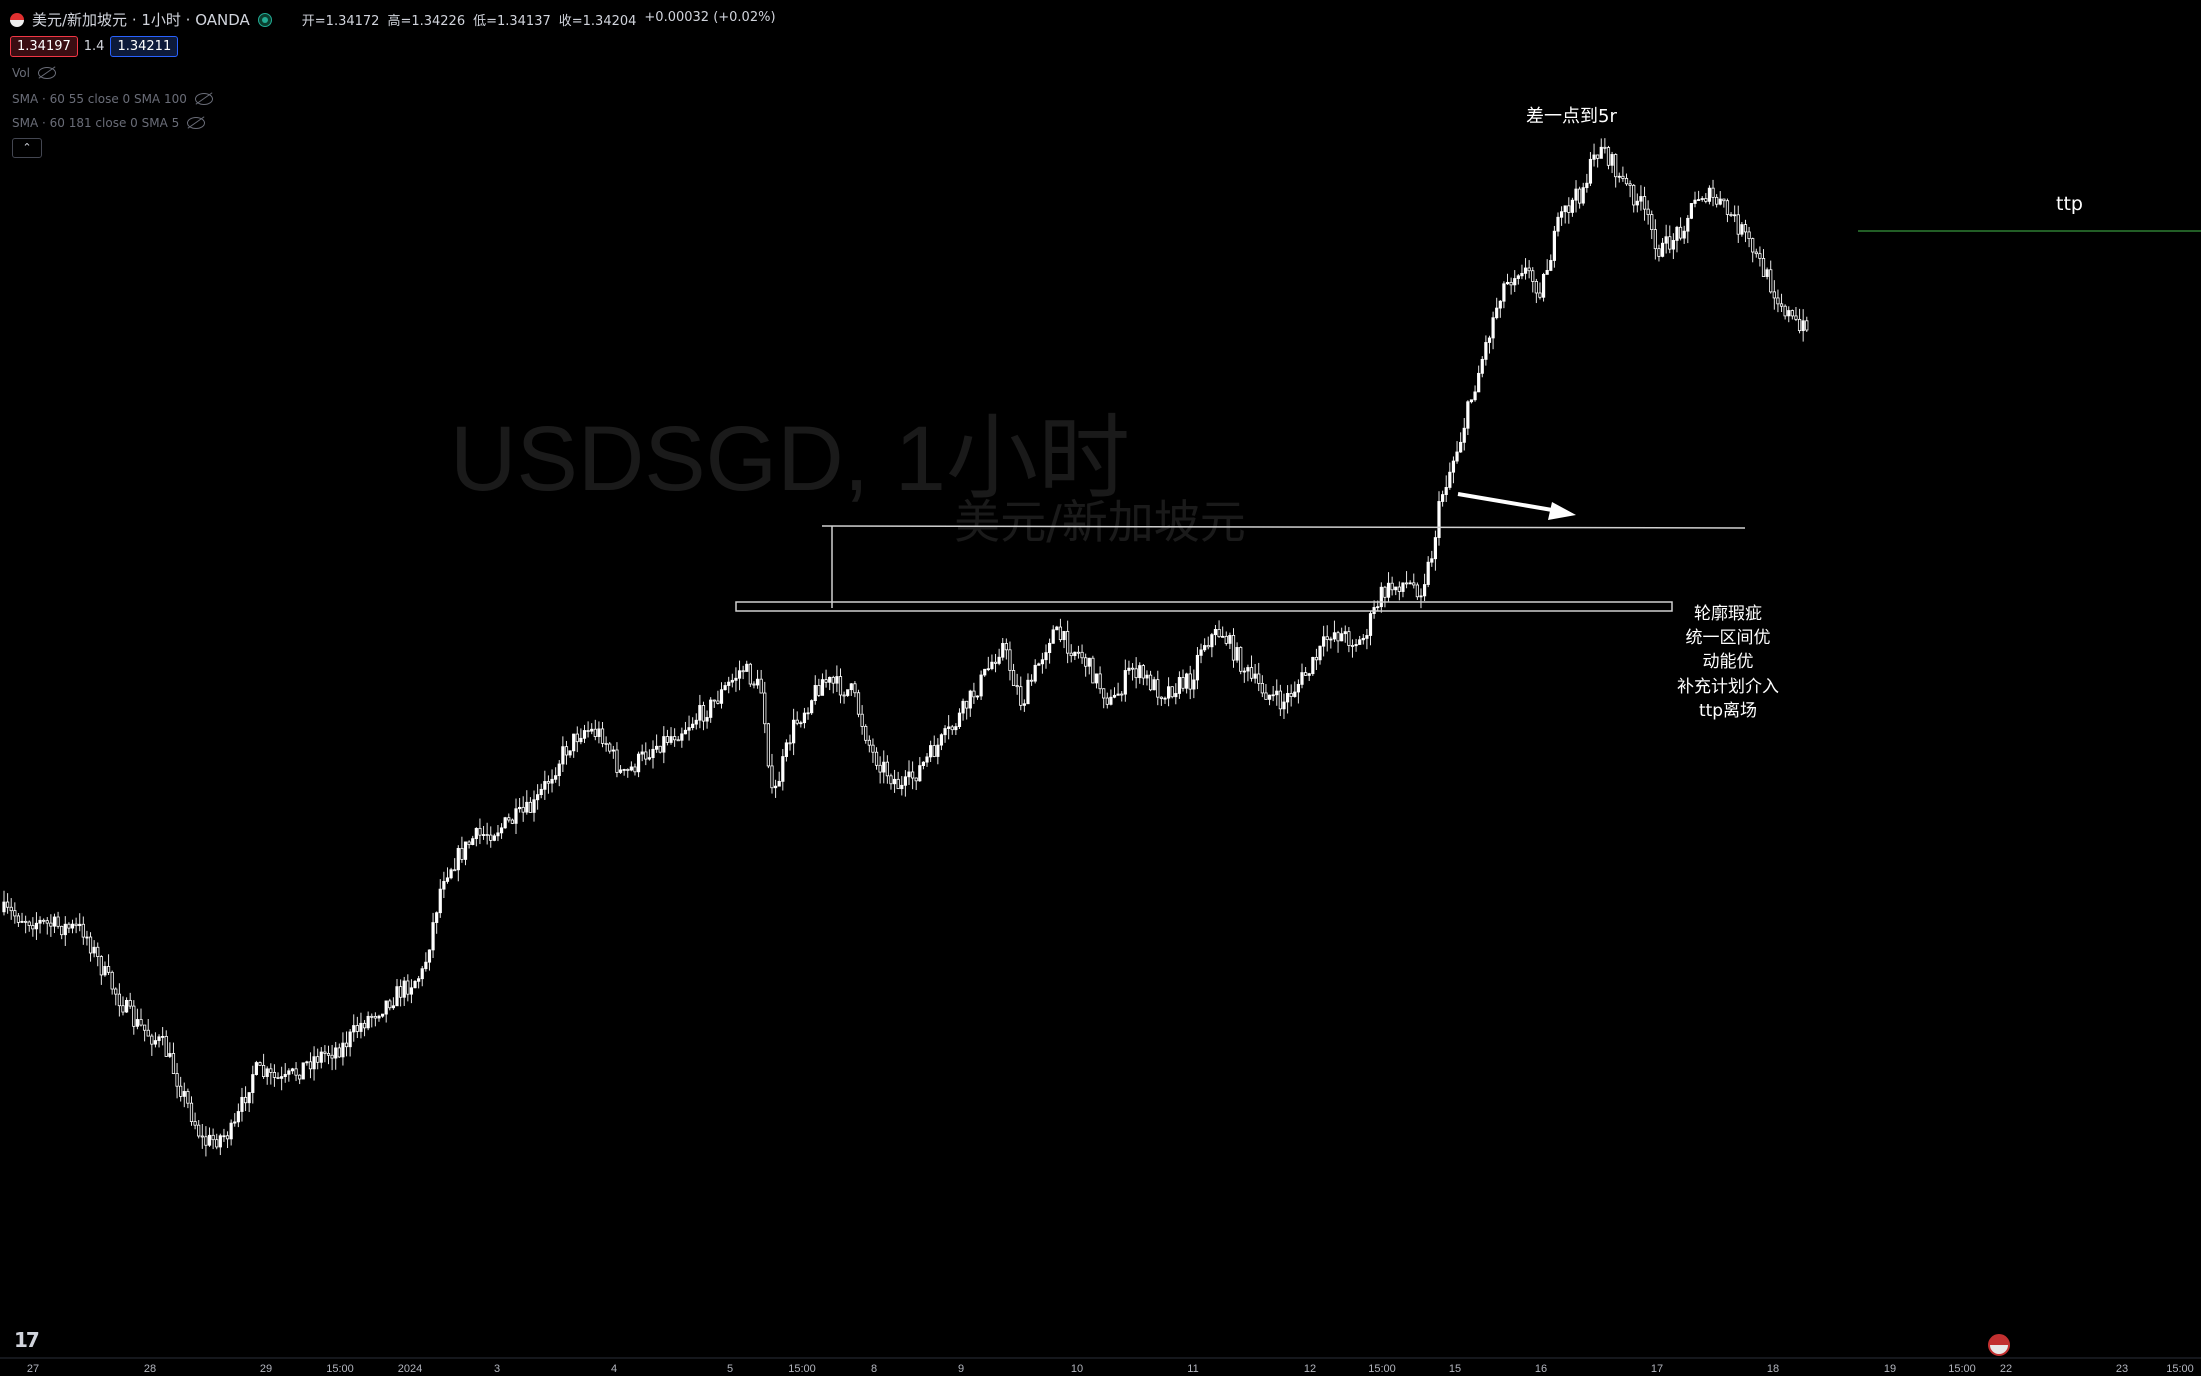  I want to click on indicator-vol: Vol, so click(34, 73).